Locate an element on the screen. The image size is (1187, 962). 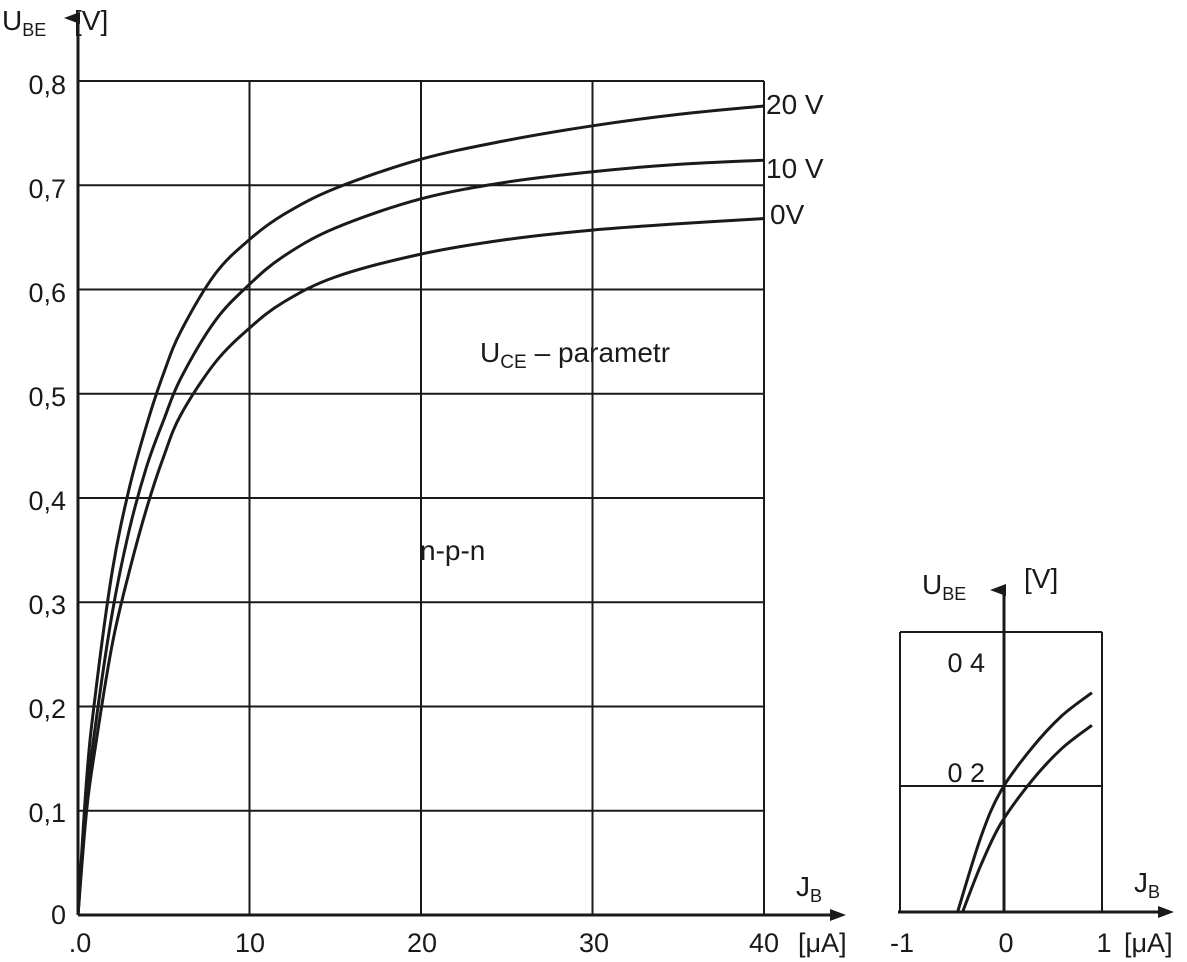
main-y-tick-label: 0,4 is located at coordinates (47, 501).